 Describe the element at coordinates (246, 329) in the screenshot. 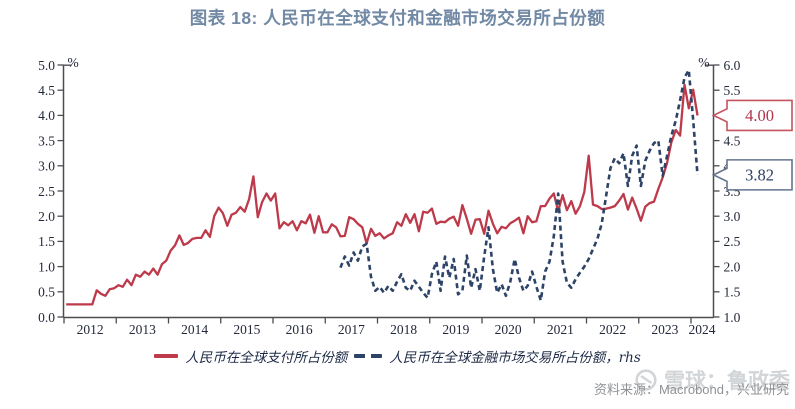

I see `x-axis-year-label: 2015` at that location.